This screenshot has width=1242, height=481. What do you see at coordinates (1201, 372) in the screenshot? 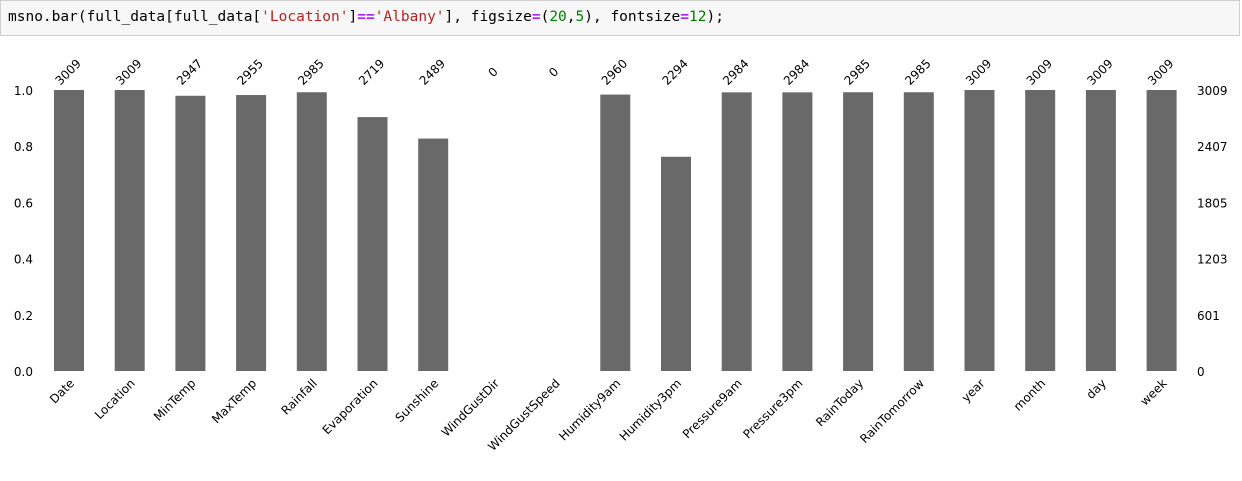
I see `right-tick-label: 0` at bounding box center [1201, 372].